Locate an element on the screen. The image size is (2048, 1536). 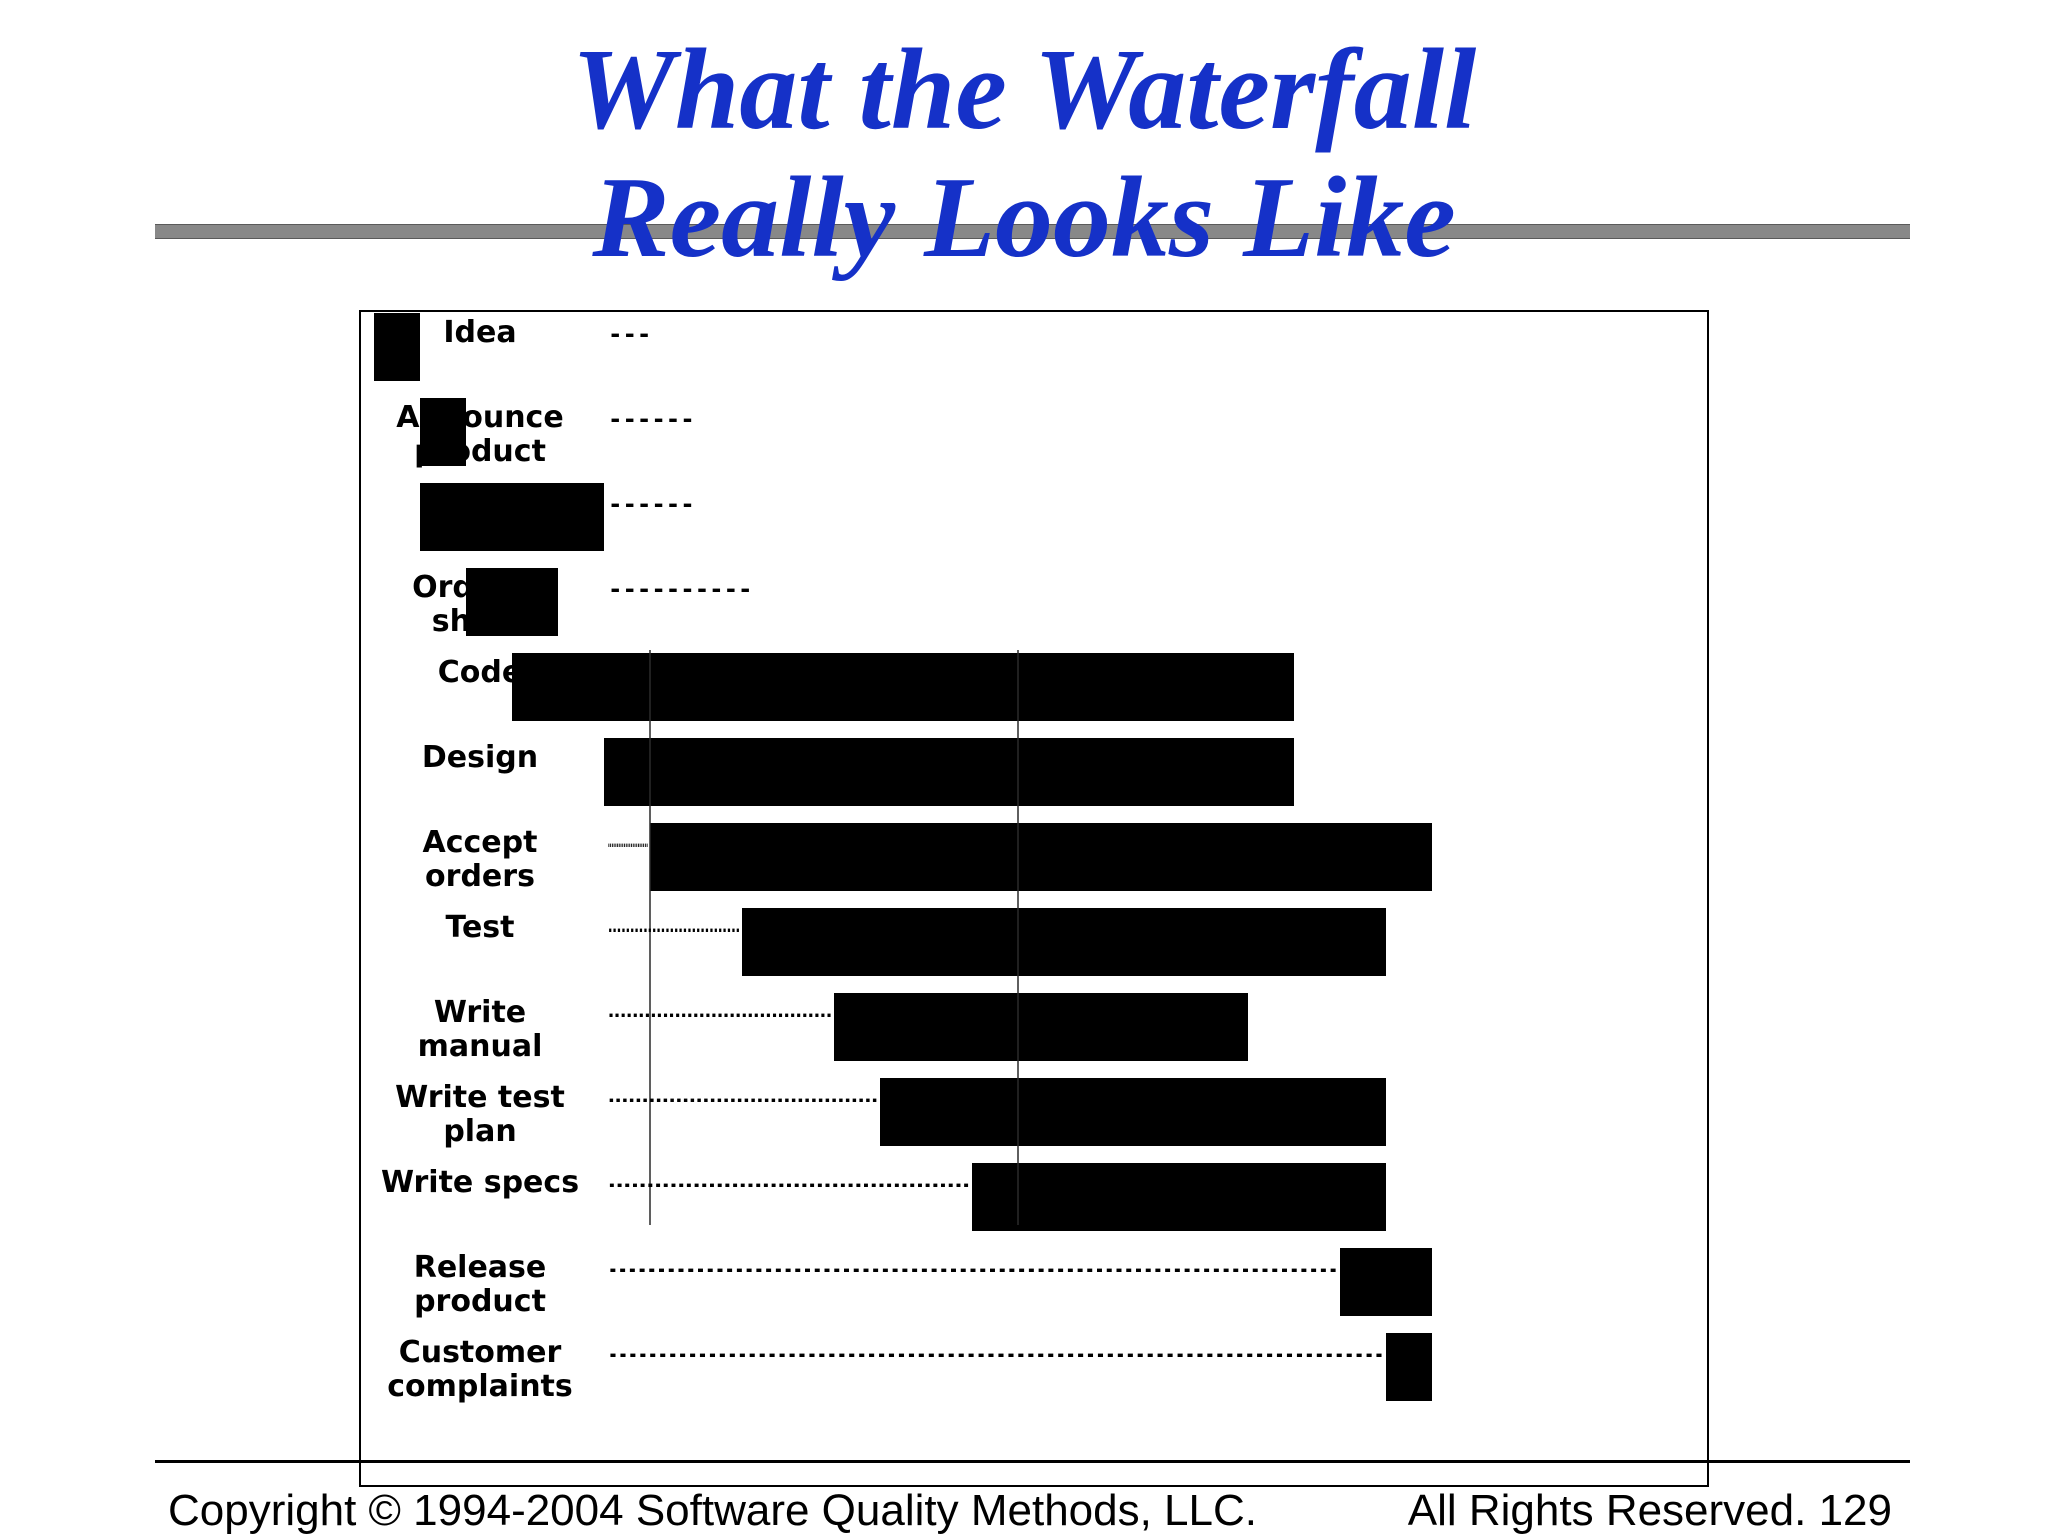
task-label: manual is located at coordinates (480, 1046).